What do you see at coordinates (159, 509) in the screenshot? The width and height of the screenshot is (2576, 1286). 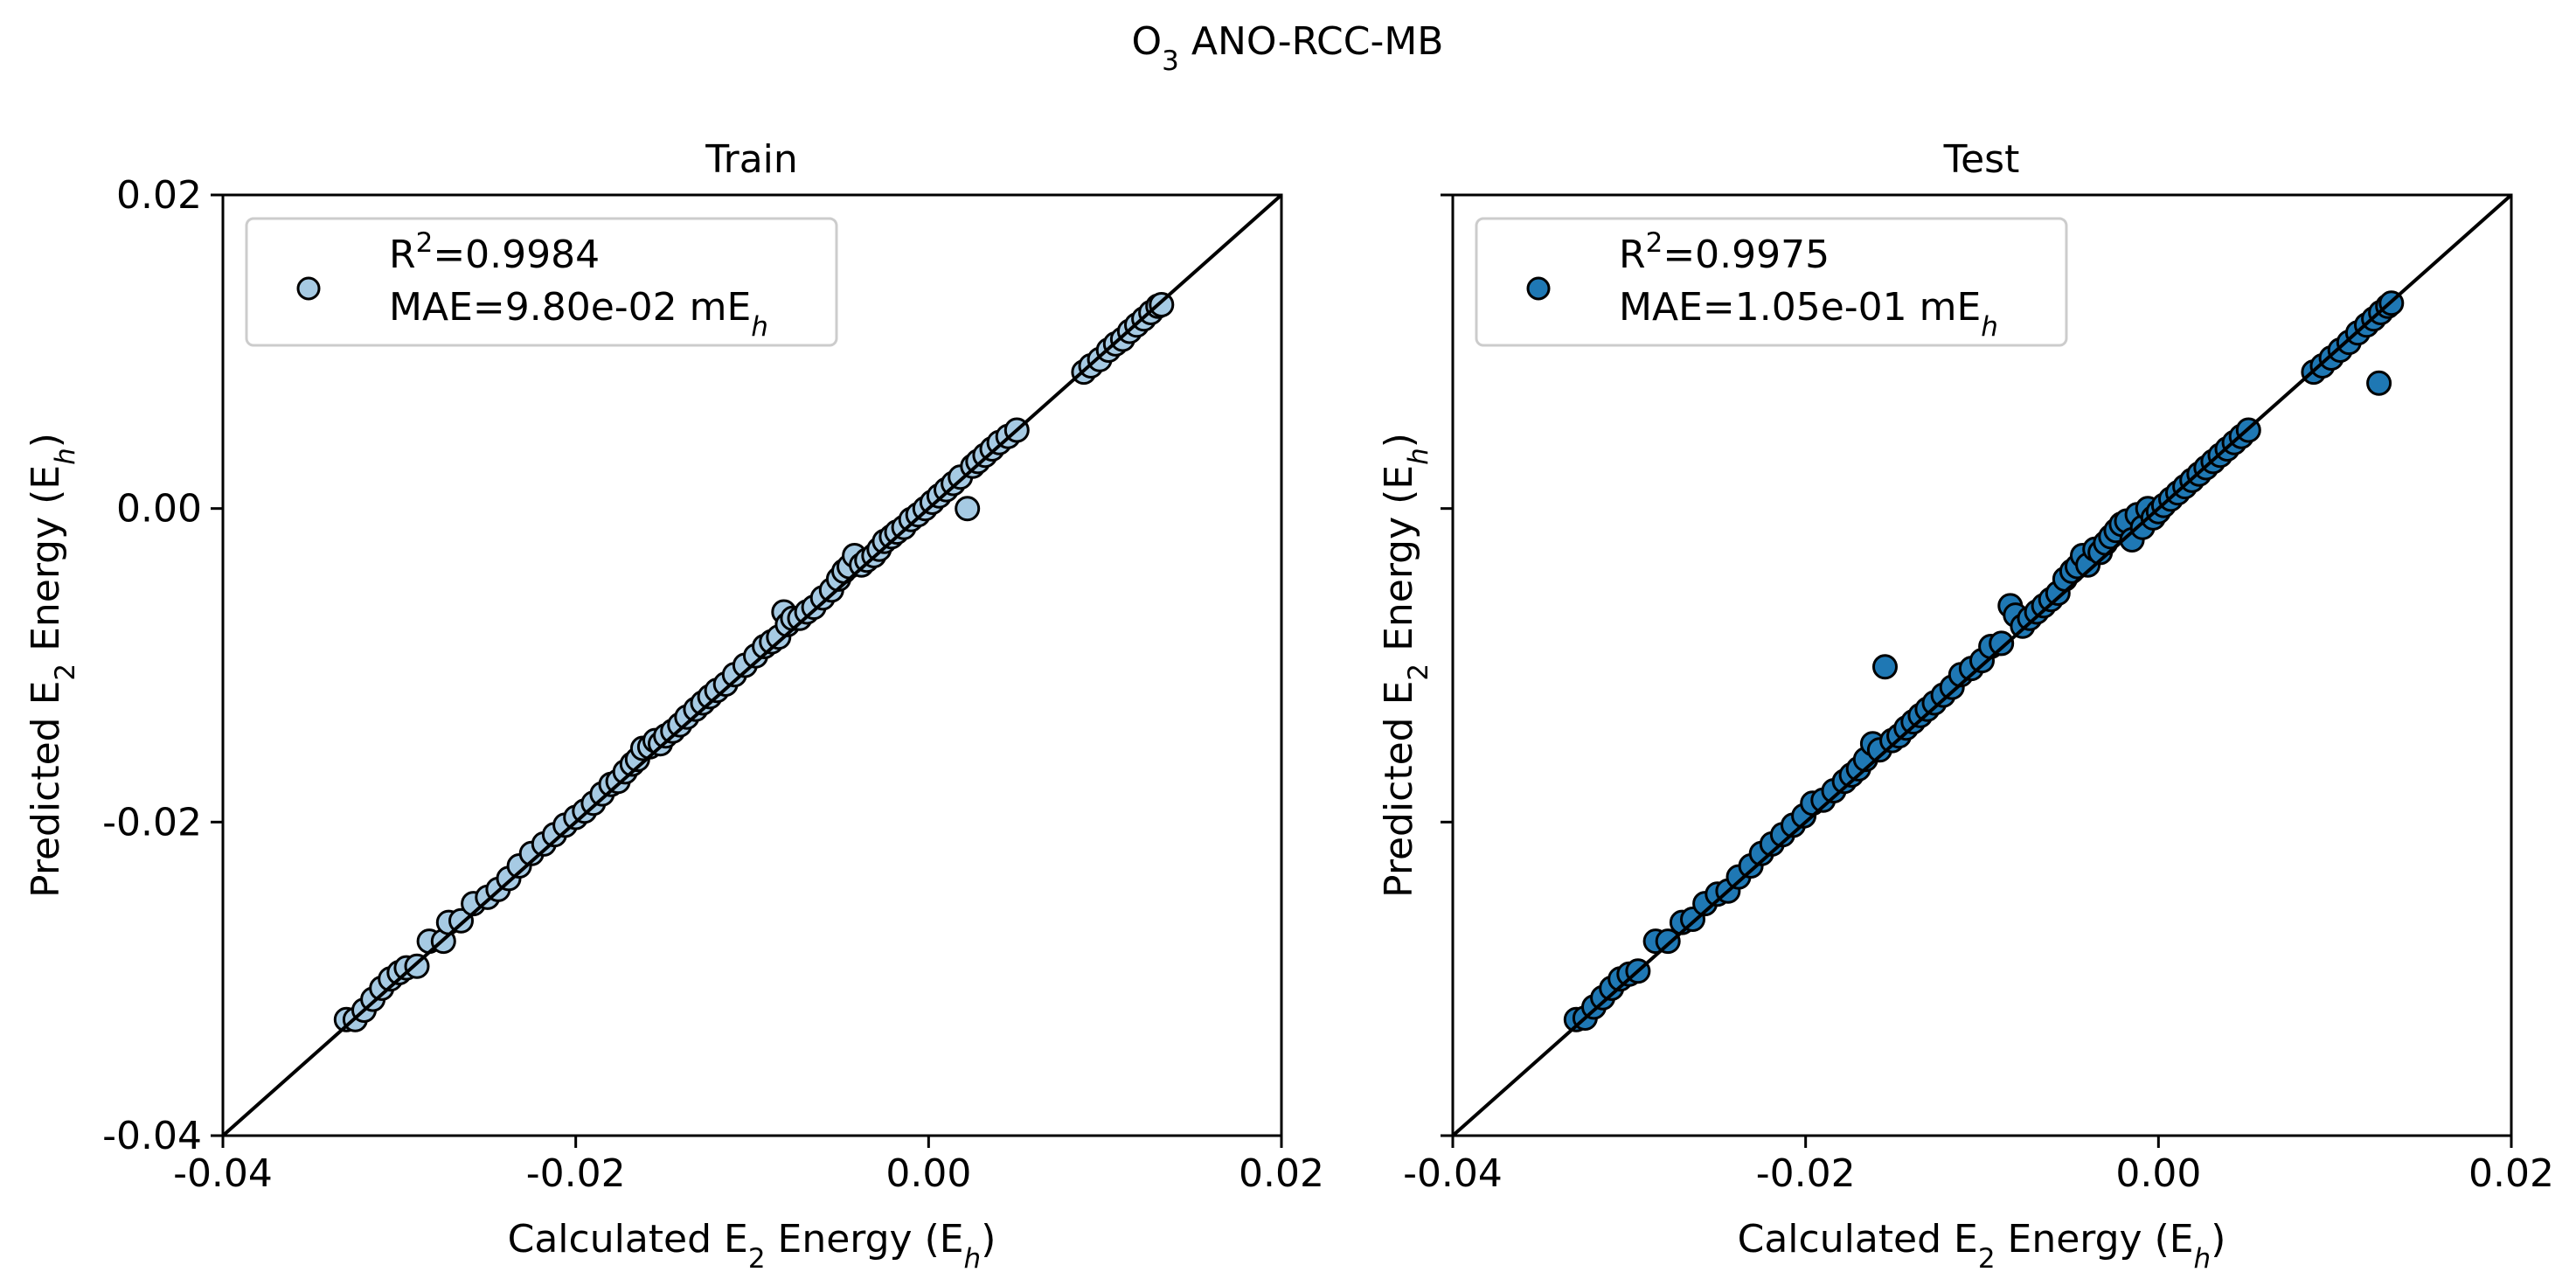 I see `train-ytick-label-2: 0.00` at bounding box center [159, 509].